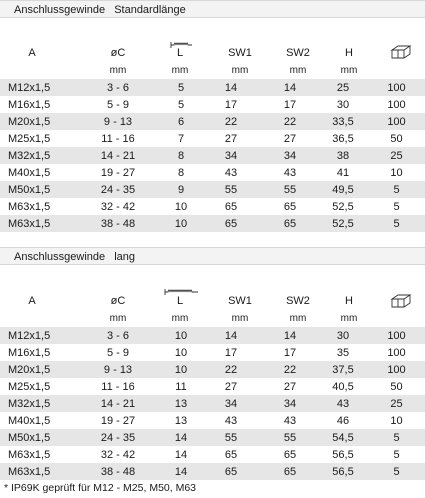 This screenshot has height=498, width=425. Describe the element at coordinates (240, 53) in the screenshot. I see `col-header-sw1: SW1` at that location.